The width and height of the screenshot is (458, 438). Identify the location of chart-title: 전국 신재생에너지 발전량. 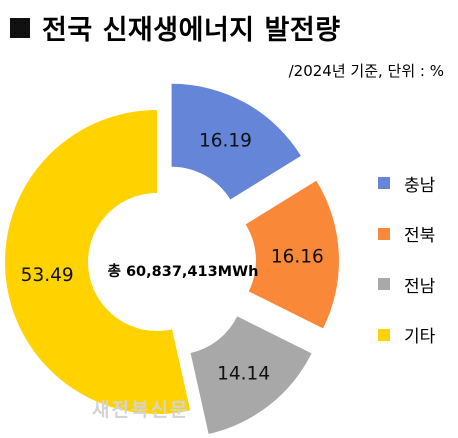
(175, 27).